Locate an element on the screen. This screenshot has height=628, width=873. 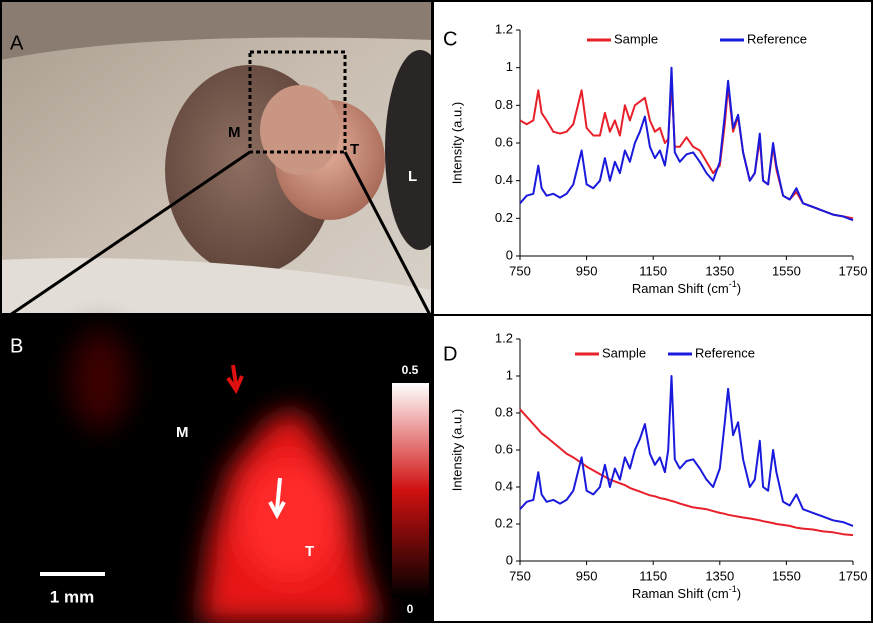
panel-label: B is located at coordinates (16, 346).